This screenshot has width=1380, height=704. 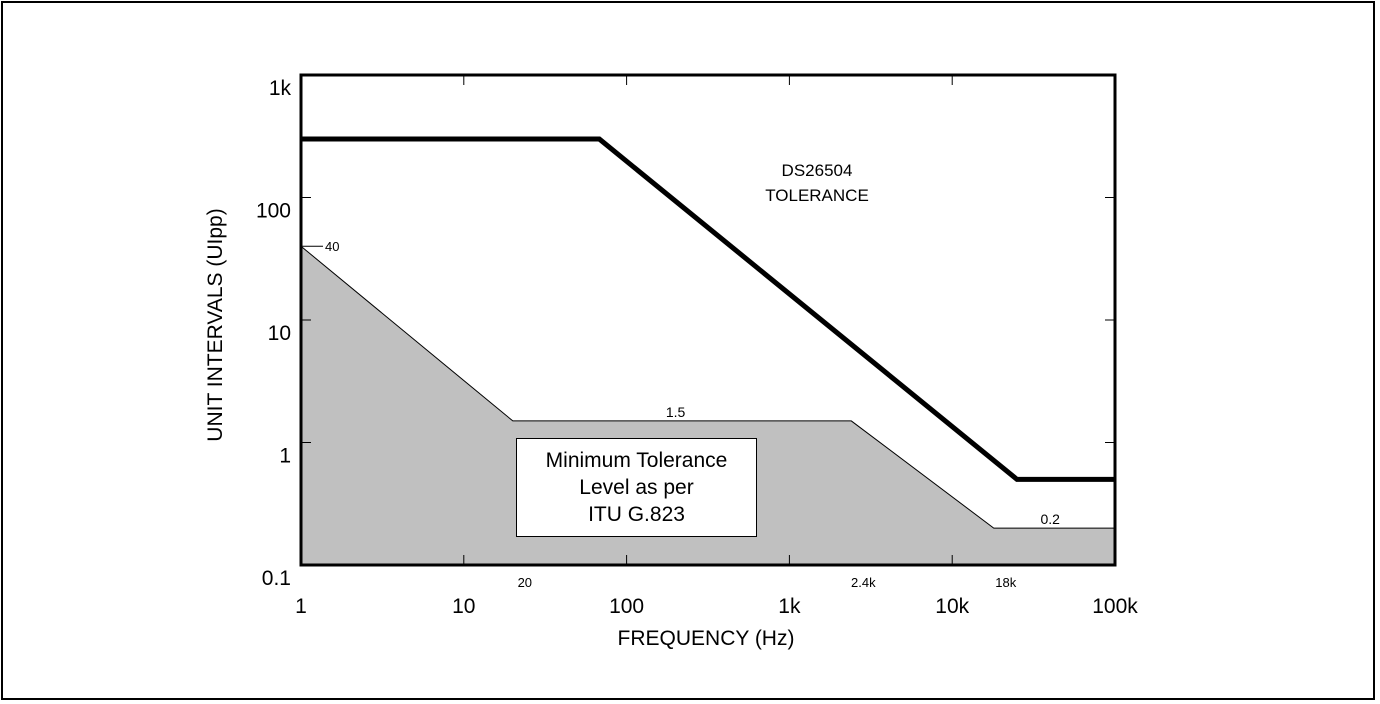 What do you see at coordinates (952, 606) in the screenshot?
I see `x-tick-label: 10k` at bounding box center [952, 606].